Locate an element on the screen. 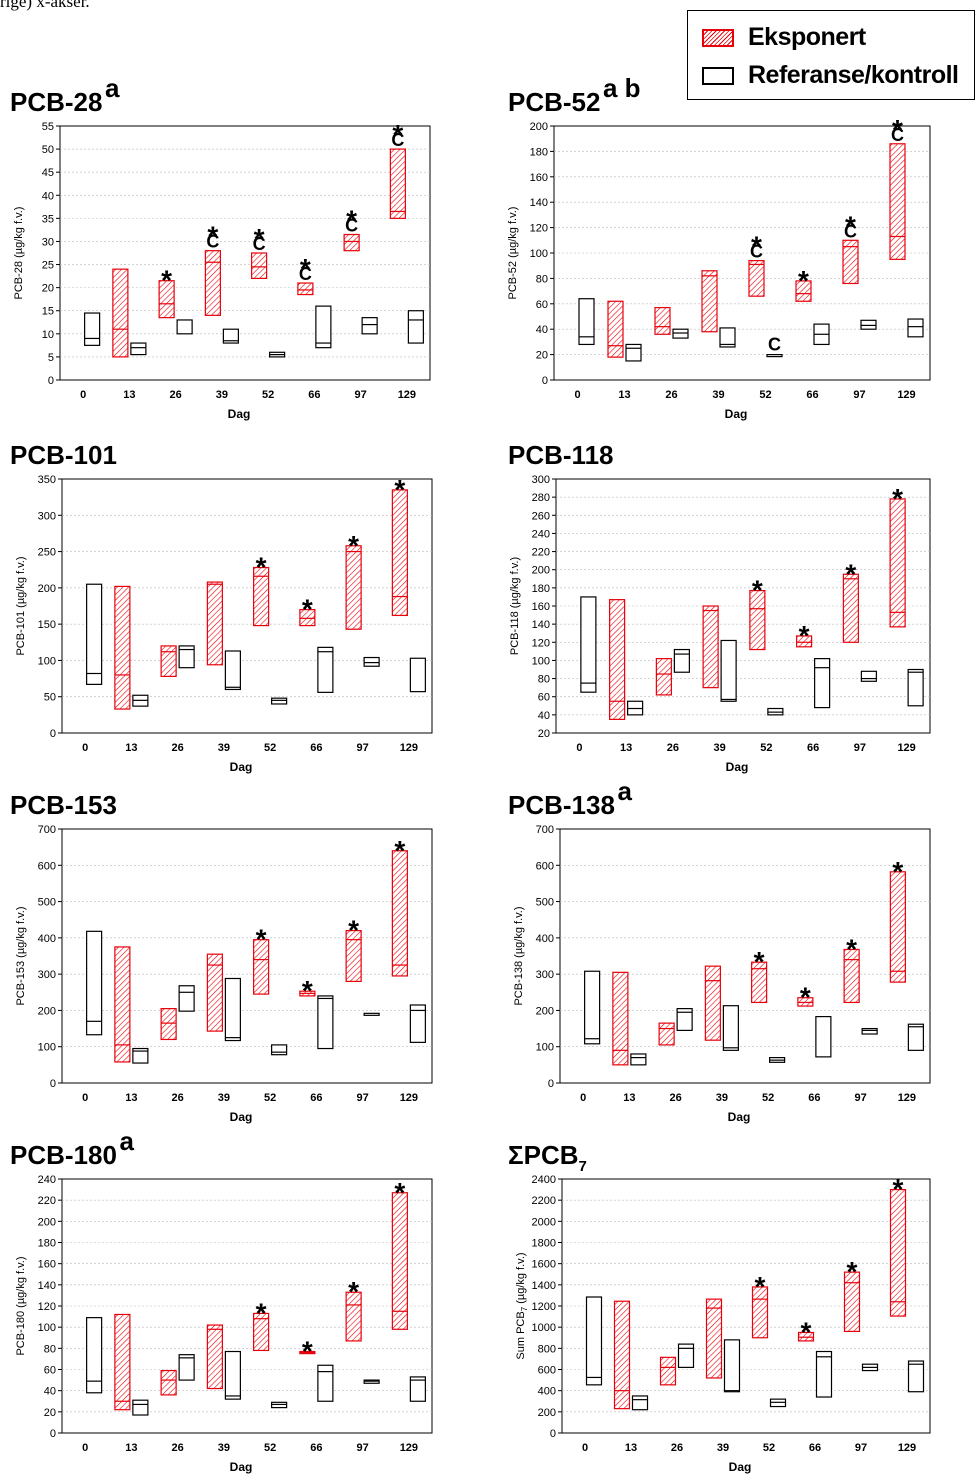 The height and width of the screenshot is (1483, 978). y-tick-label: 400 is located at coordinates (547, 1392).